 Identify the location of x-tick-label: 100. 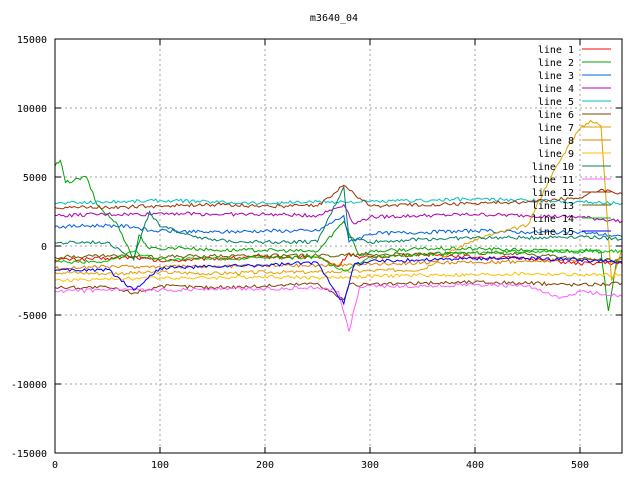
(160, 465).